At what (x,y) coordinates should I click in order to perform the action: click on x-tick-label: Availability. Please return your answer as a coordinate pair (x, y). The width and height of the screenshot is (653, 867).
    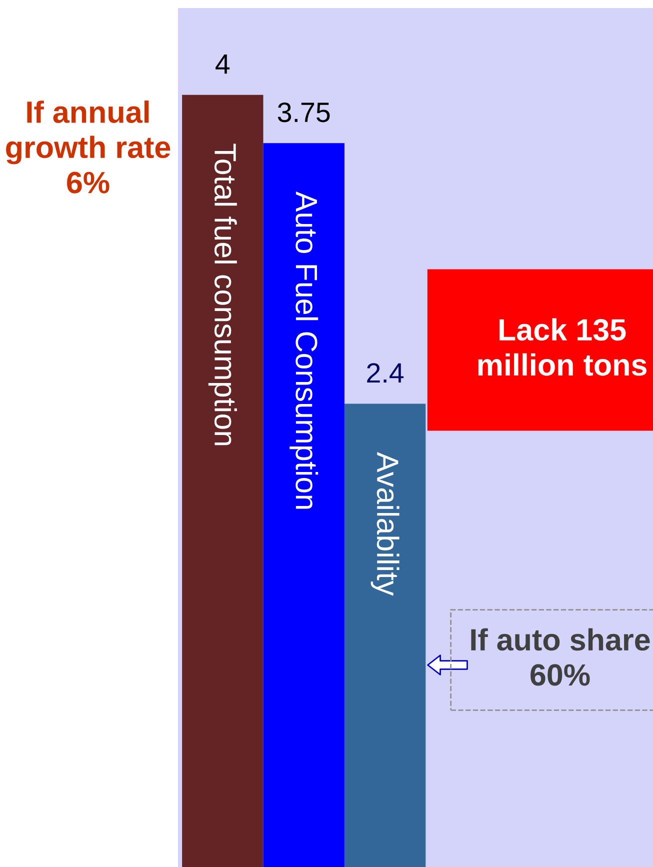
    Looking at the image, I should click on (385, 524).